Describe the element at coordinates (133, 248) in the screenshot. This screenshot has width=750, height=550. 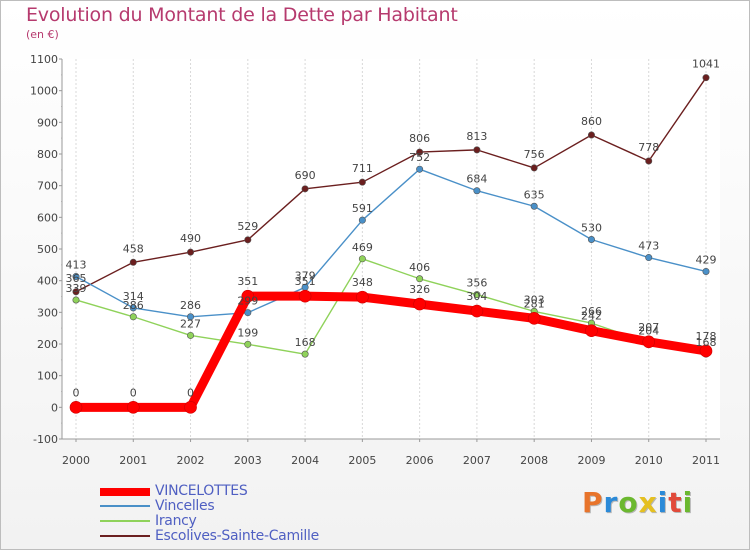
I see `data-label: 458` at that location.